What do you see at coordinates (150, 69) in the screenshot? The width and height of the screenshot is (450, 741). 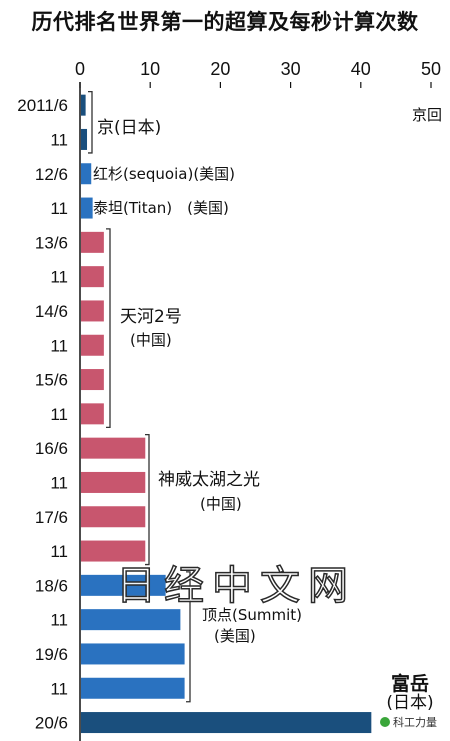 I see `x-tick-label: 10` at bounding box center [150, 69].